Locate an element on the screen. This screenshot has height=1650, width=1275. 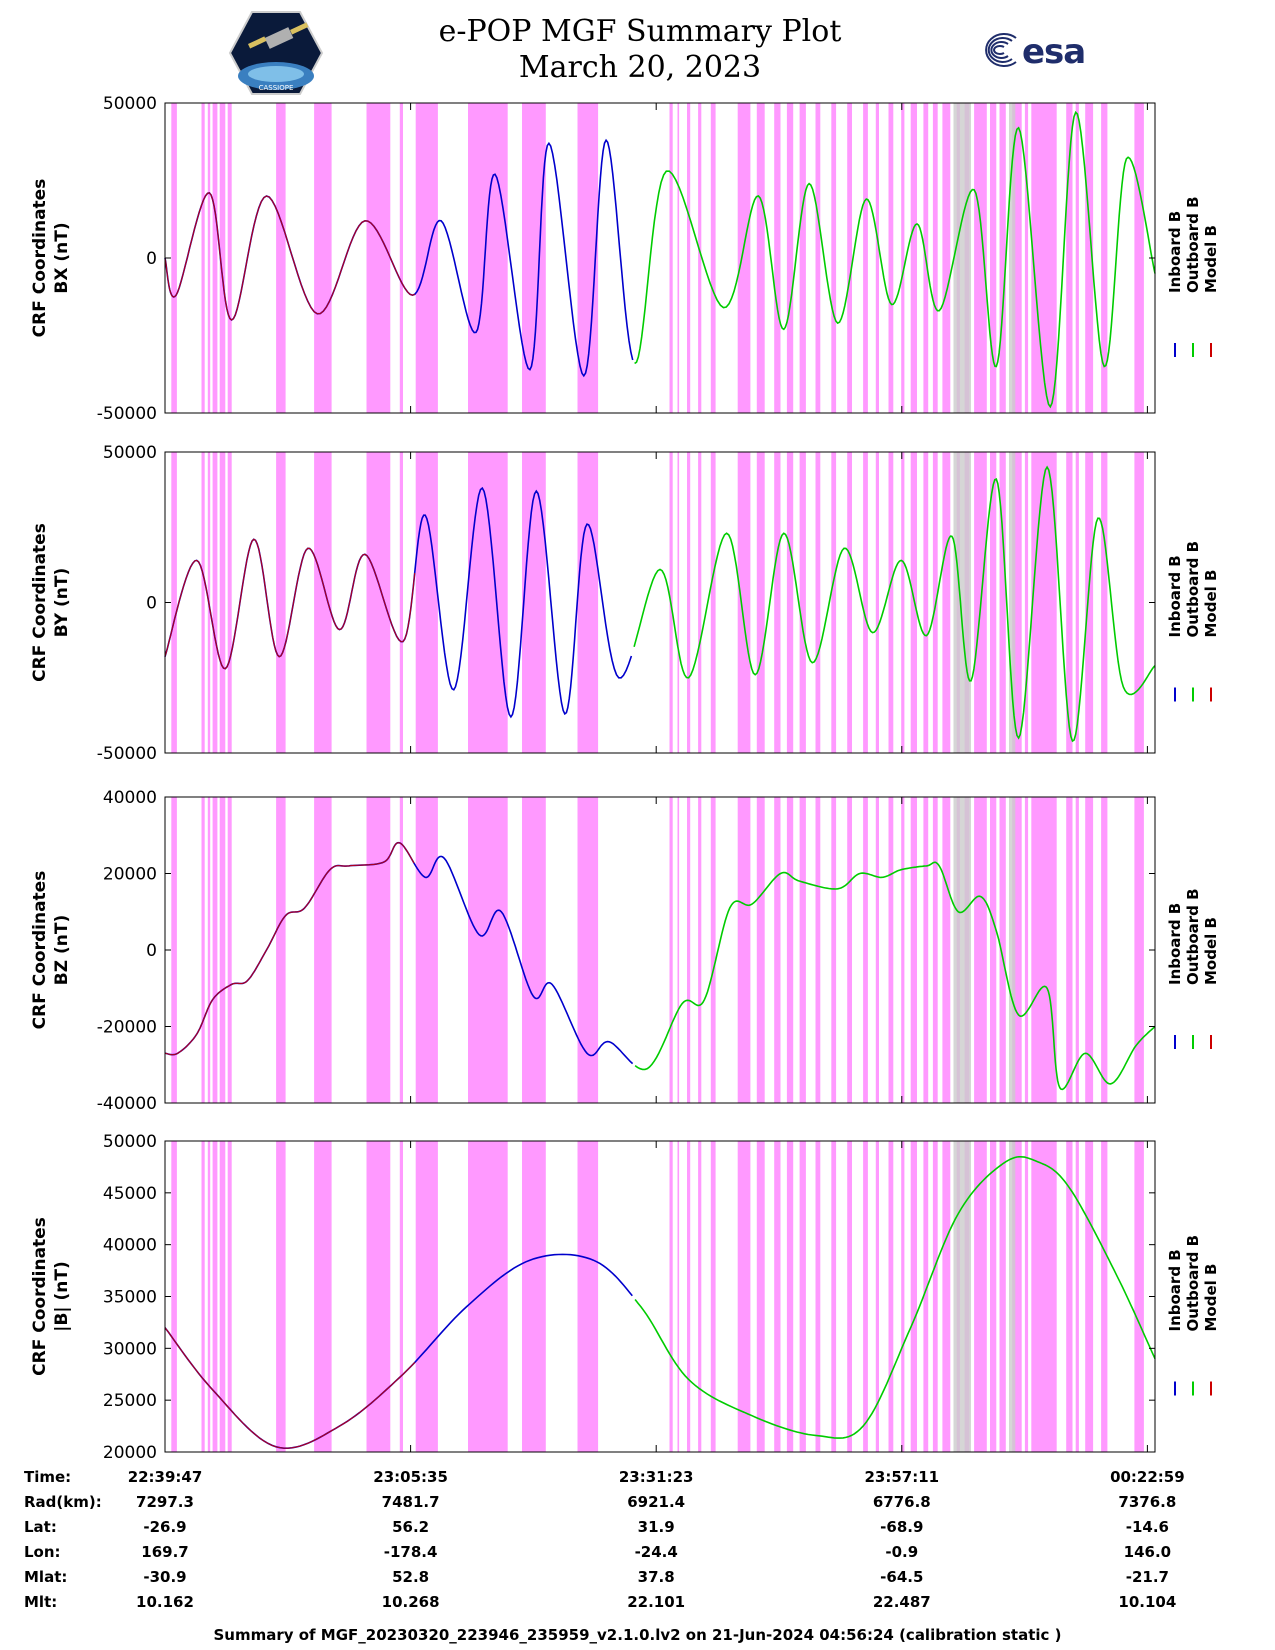
table-cell: 22.487 is located at coordinates (901, 1602).